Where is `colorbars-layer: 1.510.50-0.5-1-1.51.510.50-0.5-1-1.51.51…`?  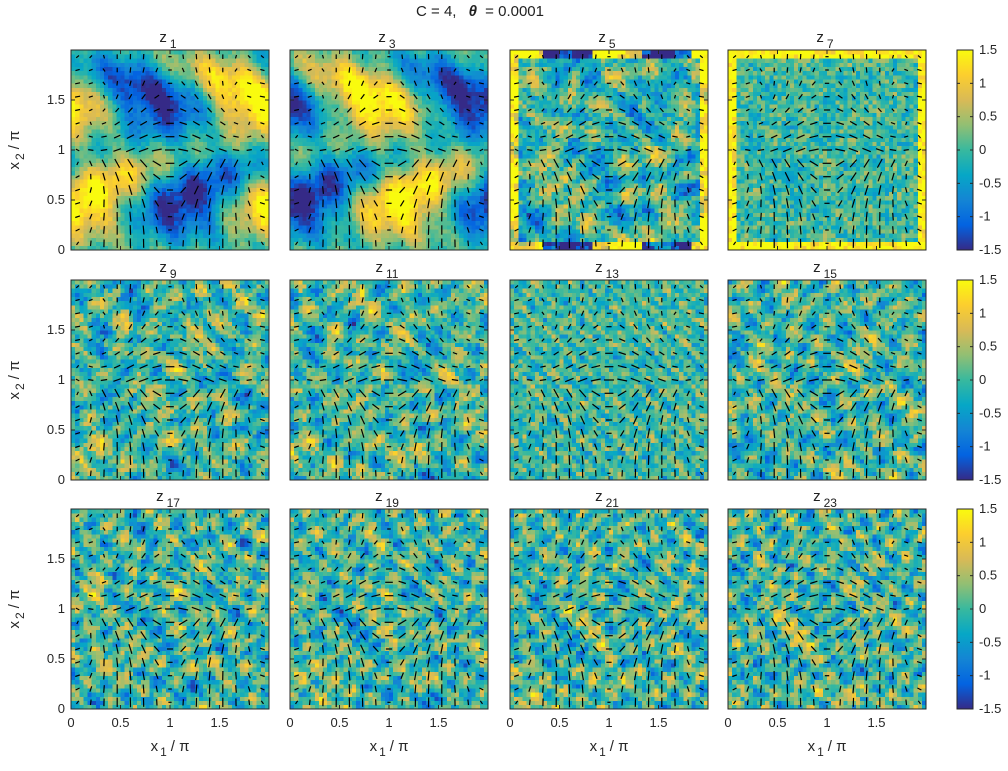 colorbars-layer: 1.510.50-0.5-1-1.51.510.50-0.5-1-1.51.51… is located at coordinates (979, 379).